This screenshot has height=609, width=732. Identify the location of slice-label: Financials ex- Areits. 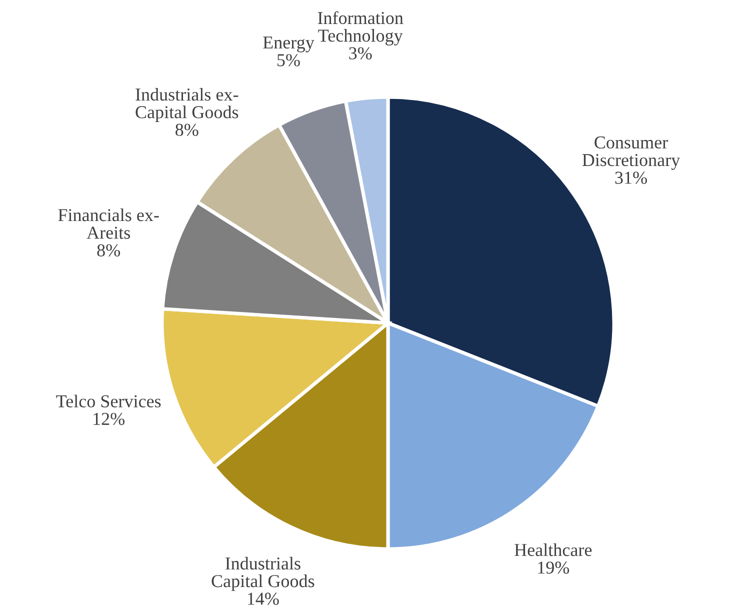
(108, 223).